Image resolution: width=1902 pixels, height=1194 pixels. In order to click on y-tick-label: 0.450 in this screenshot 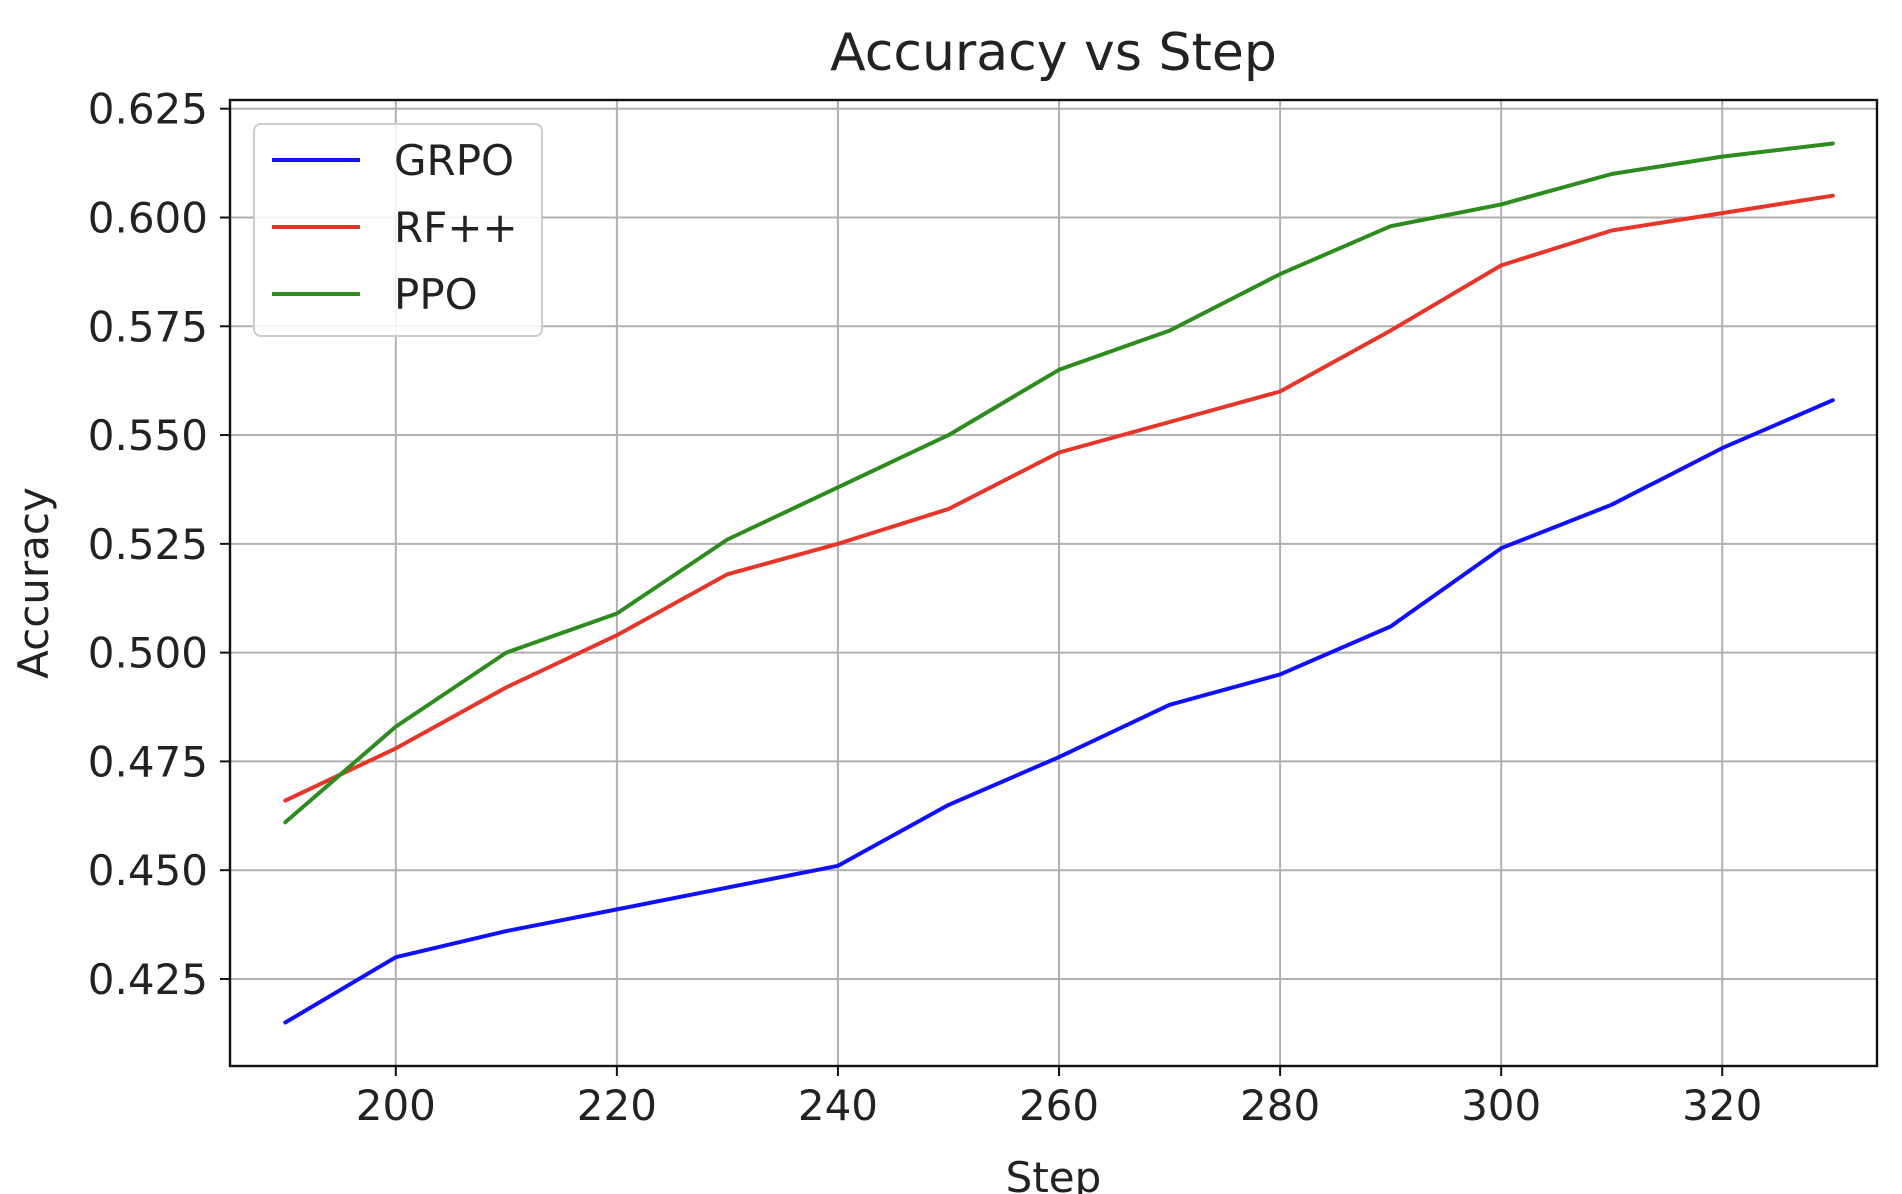, I will do `click(148, 870)`.